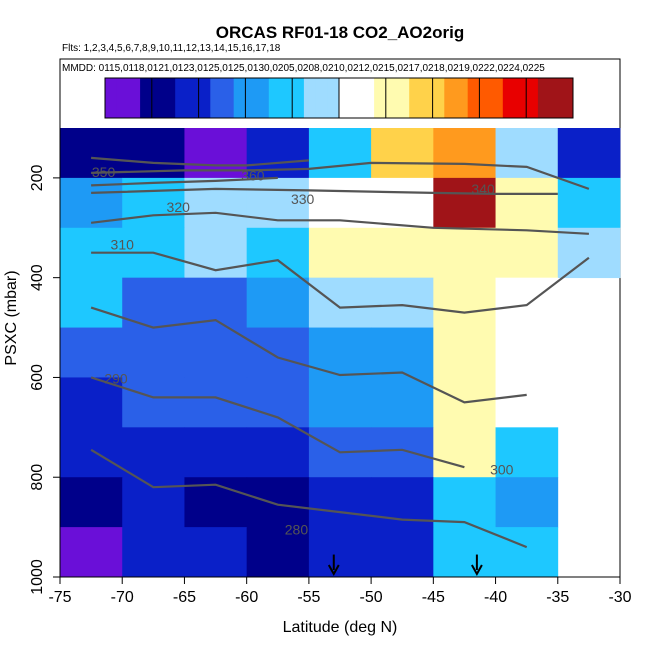  What do you see at coordinates (122, 597) in the screenshot?
I see `x-tick-label: -70` at bounding box center [122, 597].